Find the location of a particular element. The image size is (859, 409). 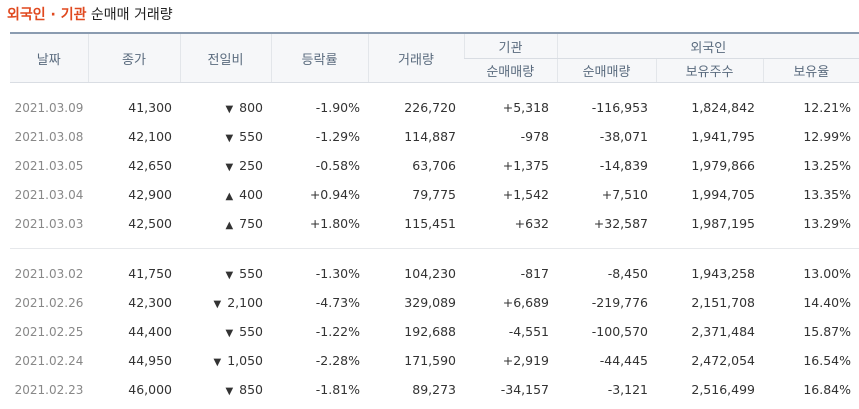

foreign-holding-cell: 1,941,795 is located at coordinates (723, 136).